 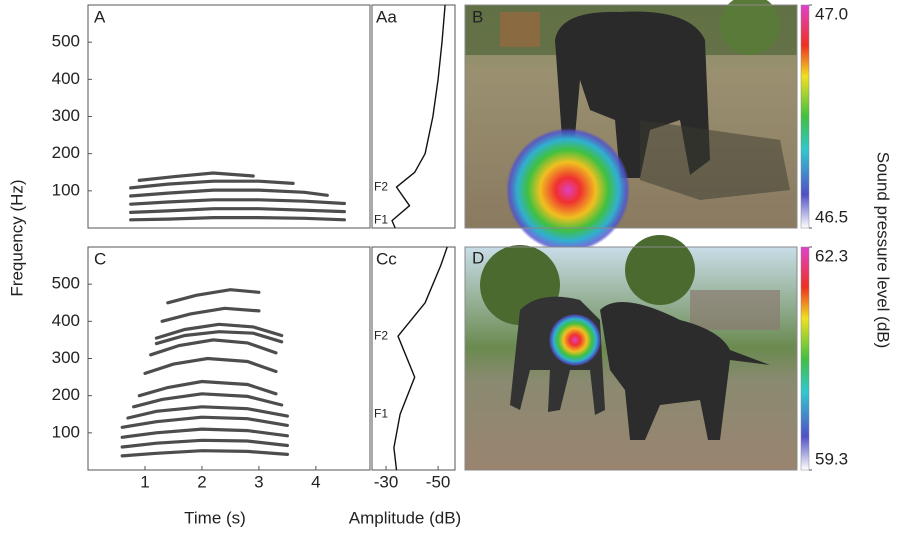 What do you see at coordinates (201, 481) in the screenshot?
I see `x-tick-label: 2` at bounding box center [201, 481].